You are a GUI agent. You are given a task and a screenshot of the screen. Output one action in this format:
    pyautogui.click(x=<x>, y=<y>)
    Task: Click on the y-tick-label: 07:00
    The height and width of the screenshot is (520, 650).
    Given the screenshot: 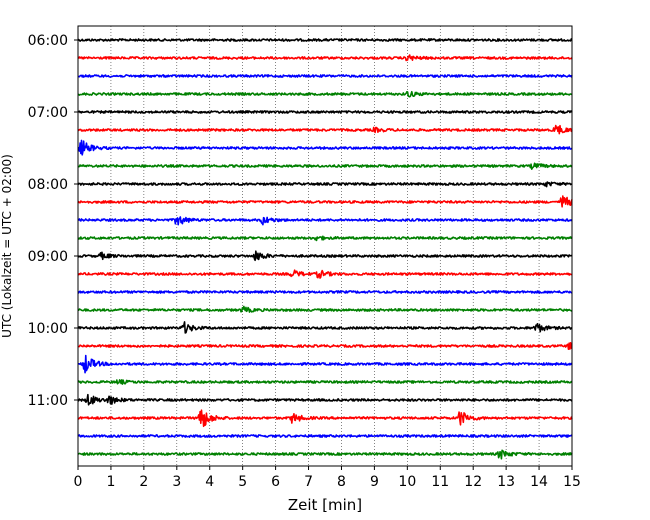 What is the action you would take?
    pyautogui.click(x=48, y=113)
    